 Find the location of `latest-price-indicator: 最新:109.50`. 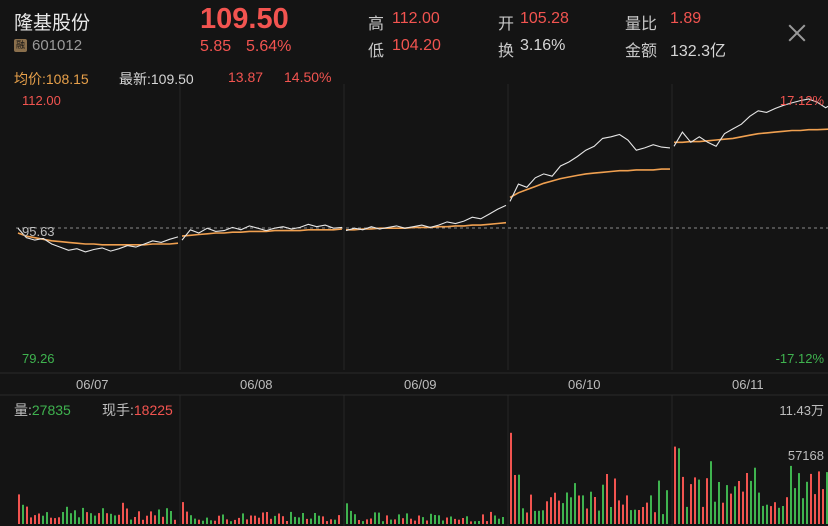

latest-price-indicator: 最新:109.50 is located at coordinates (156, 79).